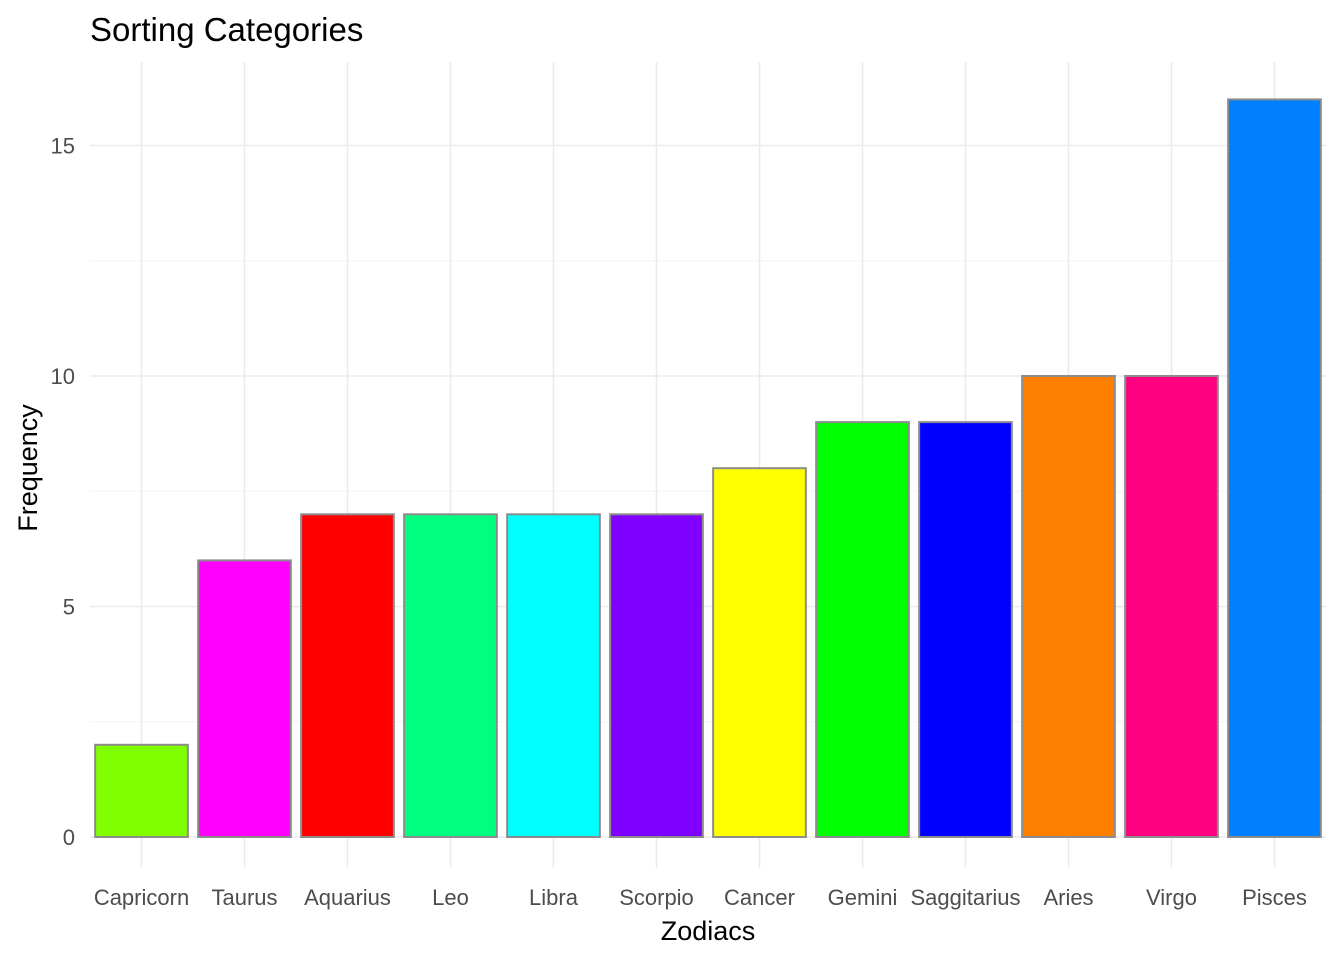 This screenshot has height=960, width=1344. Describe the element at coordinates (1171, 606) in the screenshot. I see `bar-virgo` at that location.